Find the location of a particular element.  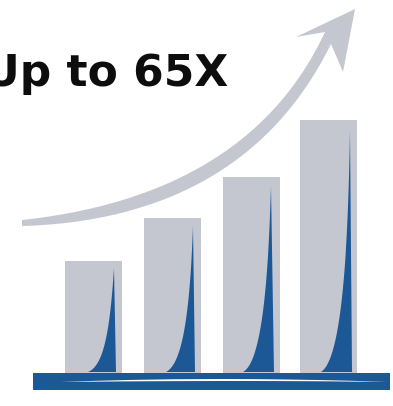

chart-base-shine is located at coordinates (224, 380).